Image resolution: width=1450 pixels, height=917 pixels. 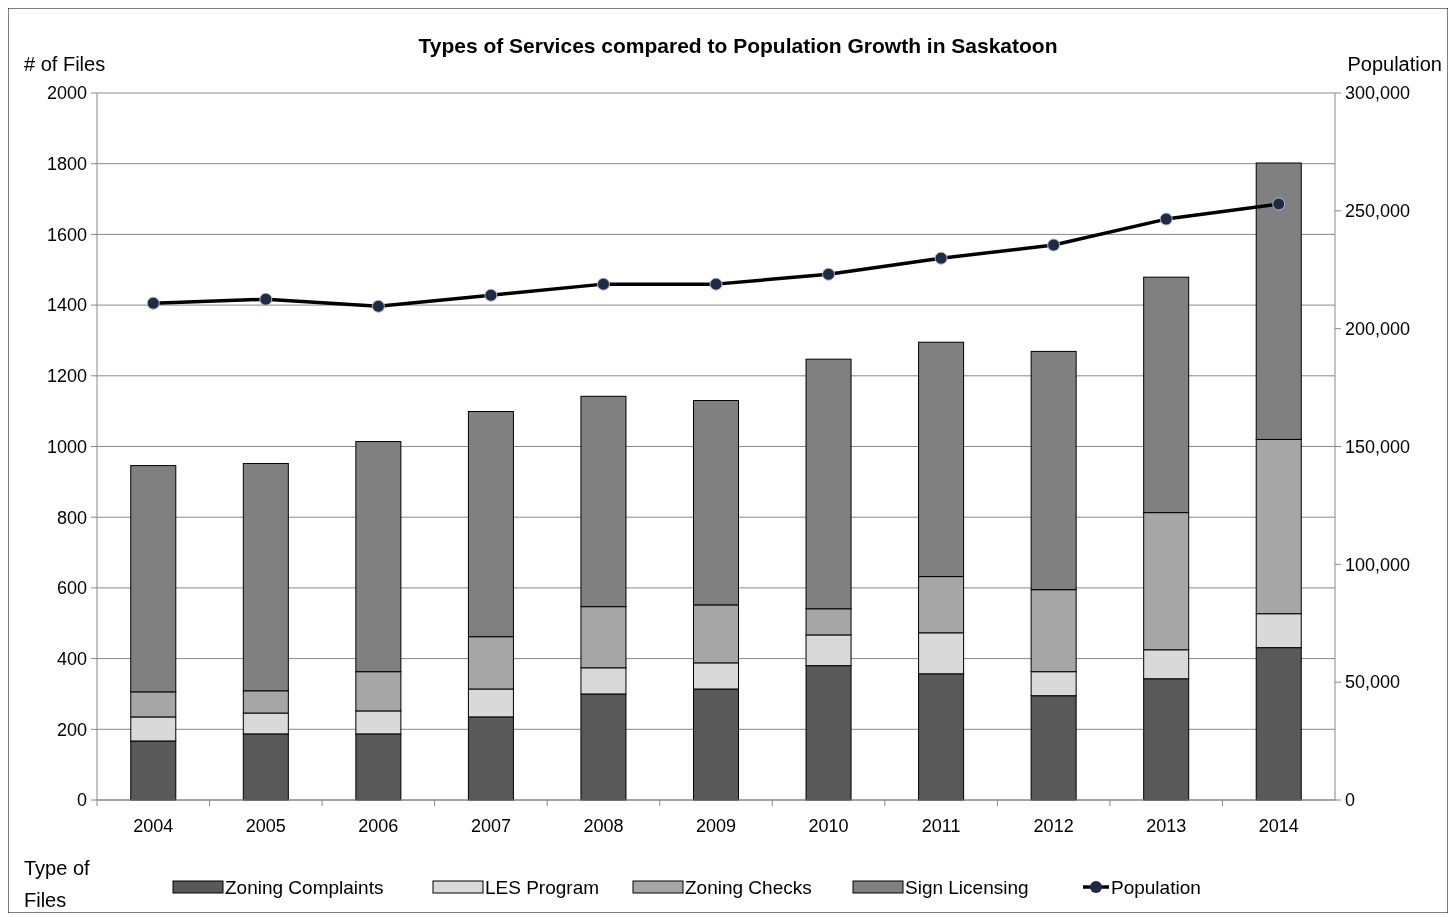 What do you see at coordinates (1378, 93) in the screenshot?
I see `y2-tick-label: 300,000` at bounding box center [1378, 93].